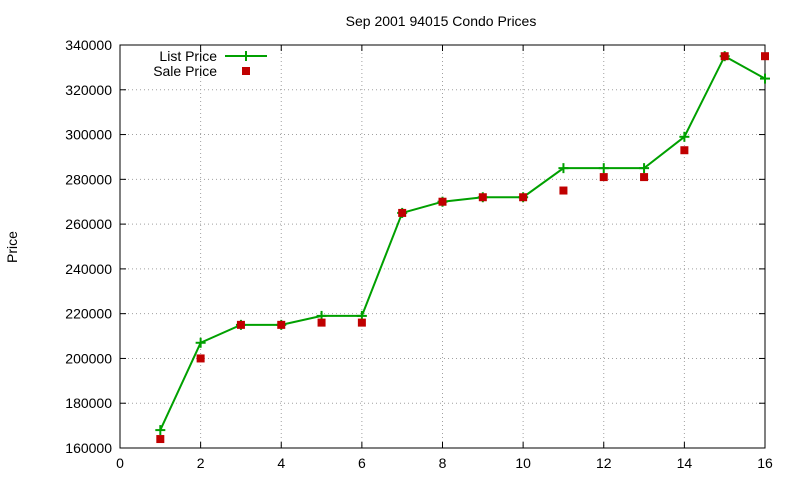 The height and width of the screenshot is (480, 800). What do you see at coordinates (88, 358) in the screenshot?
I see `y-tick-label: 200000` at bounding box center [88, 358].